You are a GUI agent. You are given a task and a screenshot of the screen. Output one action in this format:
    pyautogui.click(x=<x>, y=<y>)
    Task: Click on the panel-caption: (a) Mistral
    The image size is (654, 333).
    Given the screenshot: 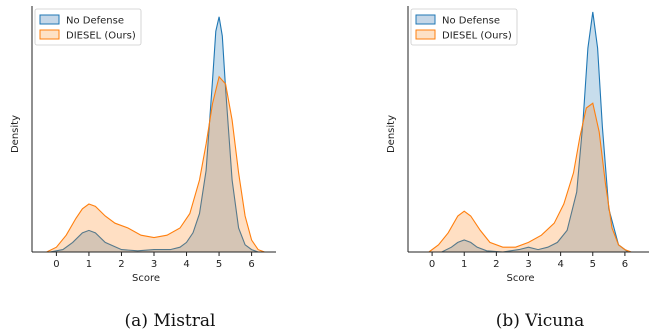 What is the action you would take?
    pyautogui.click(x=170, y=321)
    